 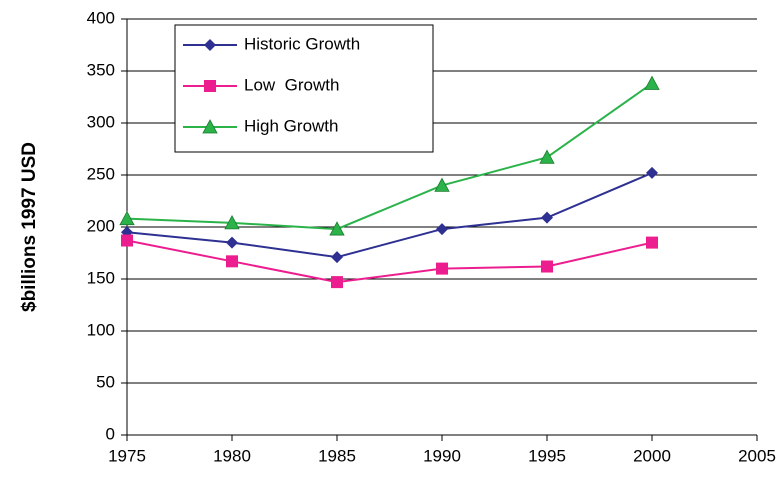 What do you see at coordinates (101, 173) in the screenshot?
I see `y-tick-label: 250` at bounding box center [101, 173].